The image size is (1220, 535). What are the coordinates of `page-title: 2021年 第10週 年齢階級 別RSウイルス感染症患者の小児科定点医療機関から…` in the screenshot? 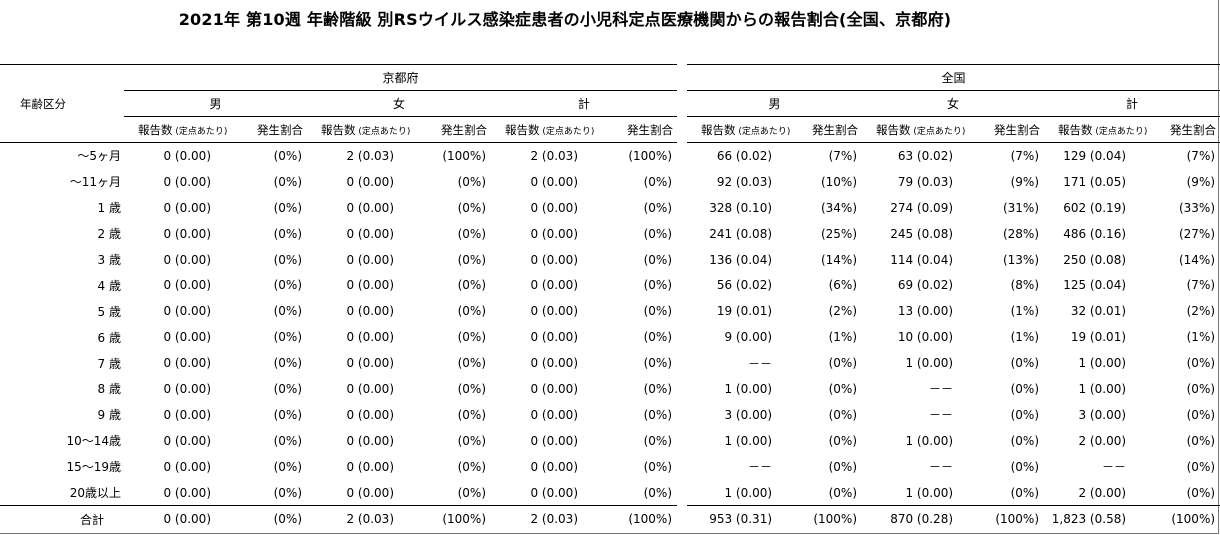 It's located at (565, 19).